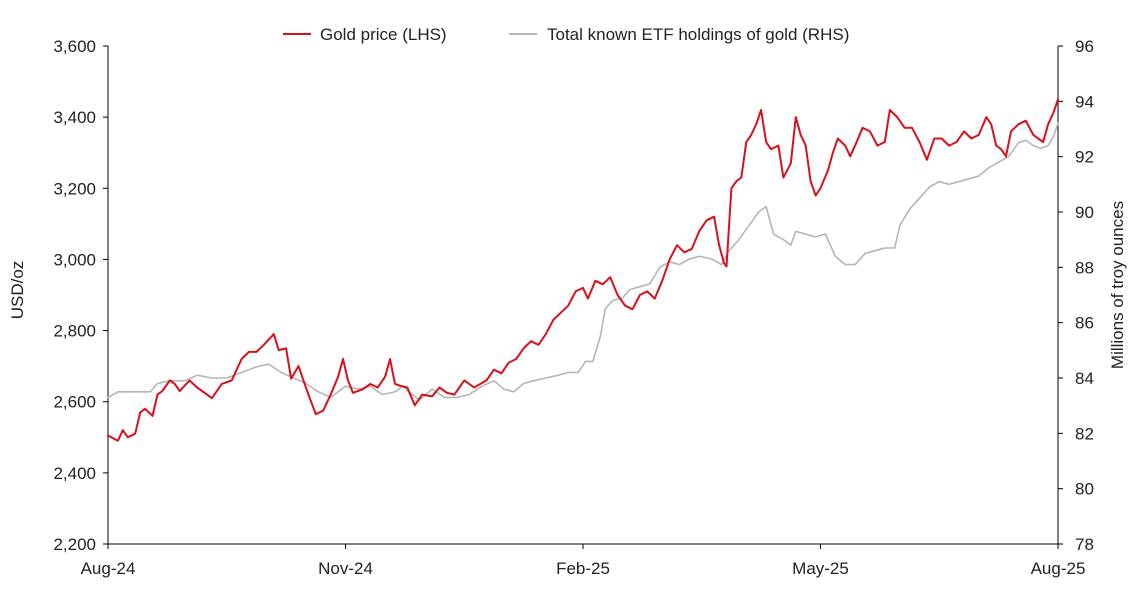 This screenshot has height=599, width=1131. What do you see at coordinates (1084, 212) in the screenshot?
I see `y-right-tick-label: 90` at bounding box center [1084, 212].